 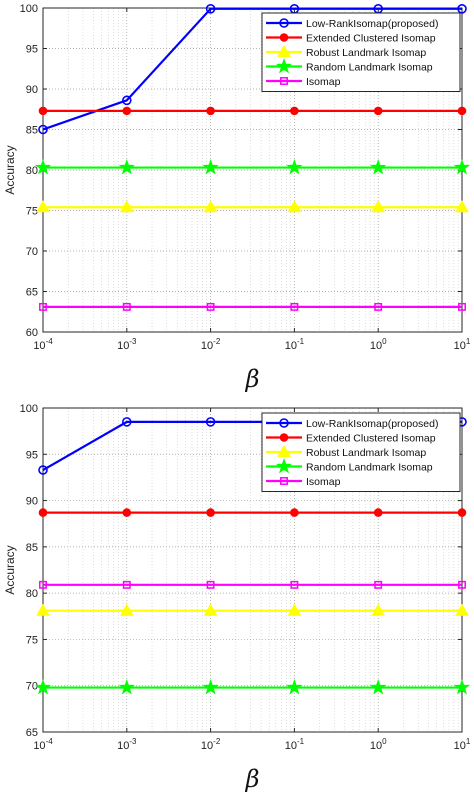 I want to click on x-tick-exponent: 0, so click(x=384, y=341).